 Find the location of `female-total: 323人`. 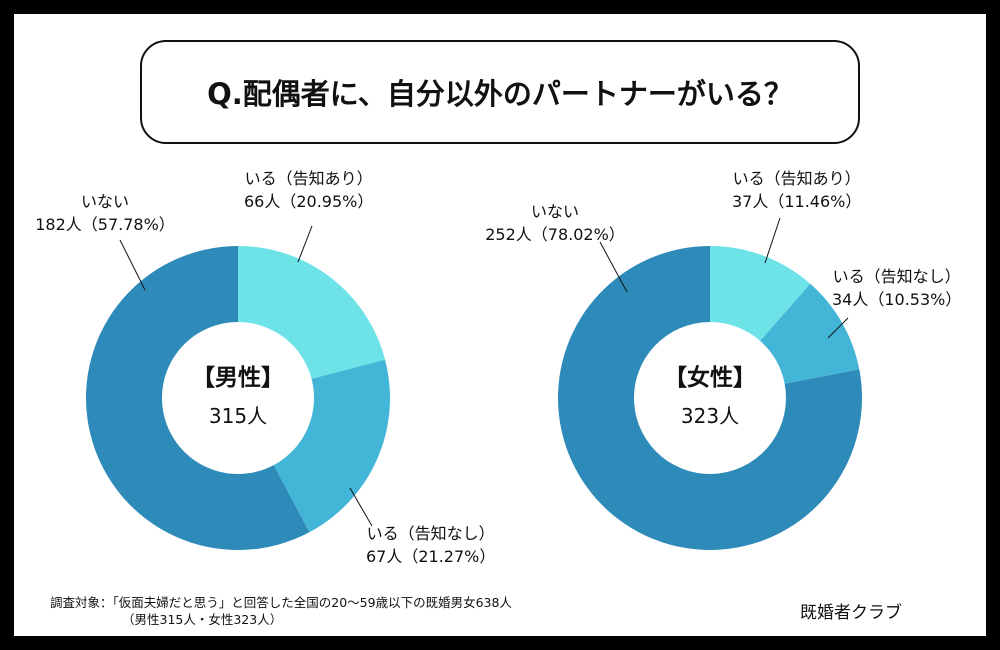

female-total: 323人 is located at coordinates (710, 416).